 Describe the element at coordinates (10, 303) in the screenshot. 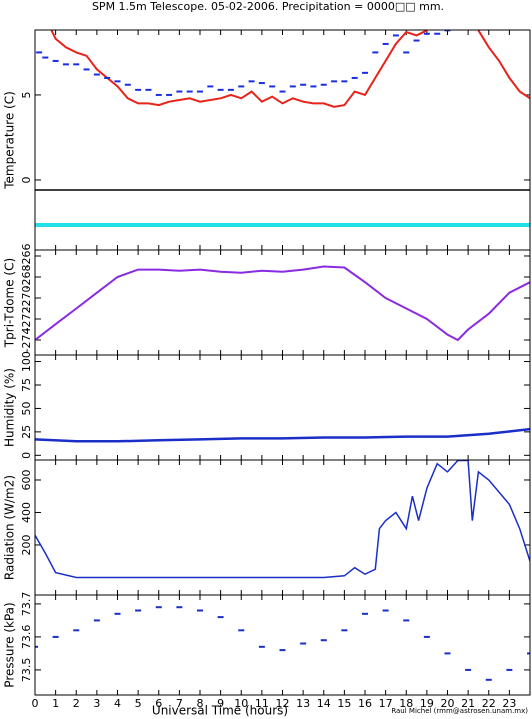

I see `y-axis-label: Tpri-Tdome (C)` at that location.